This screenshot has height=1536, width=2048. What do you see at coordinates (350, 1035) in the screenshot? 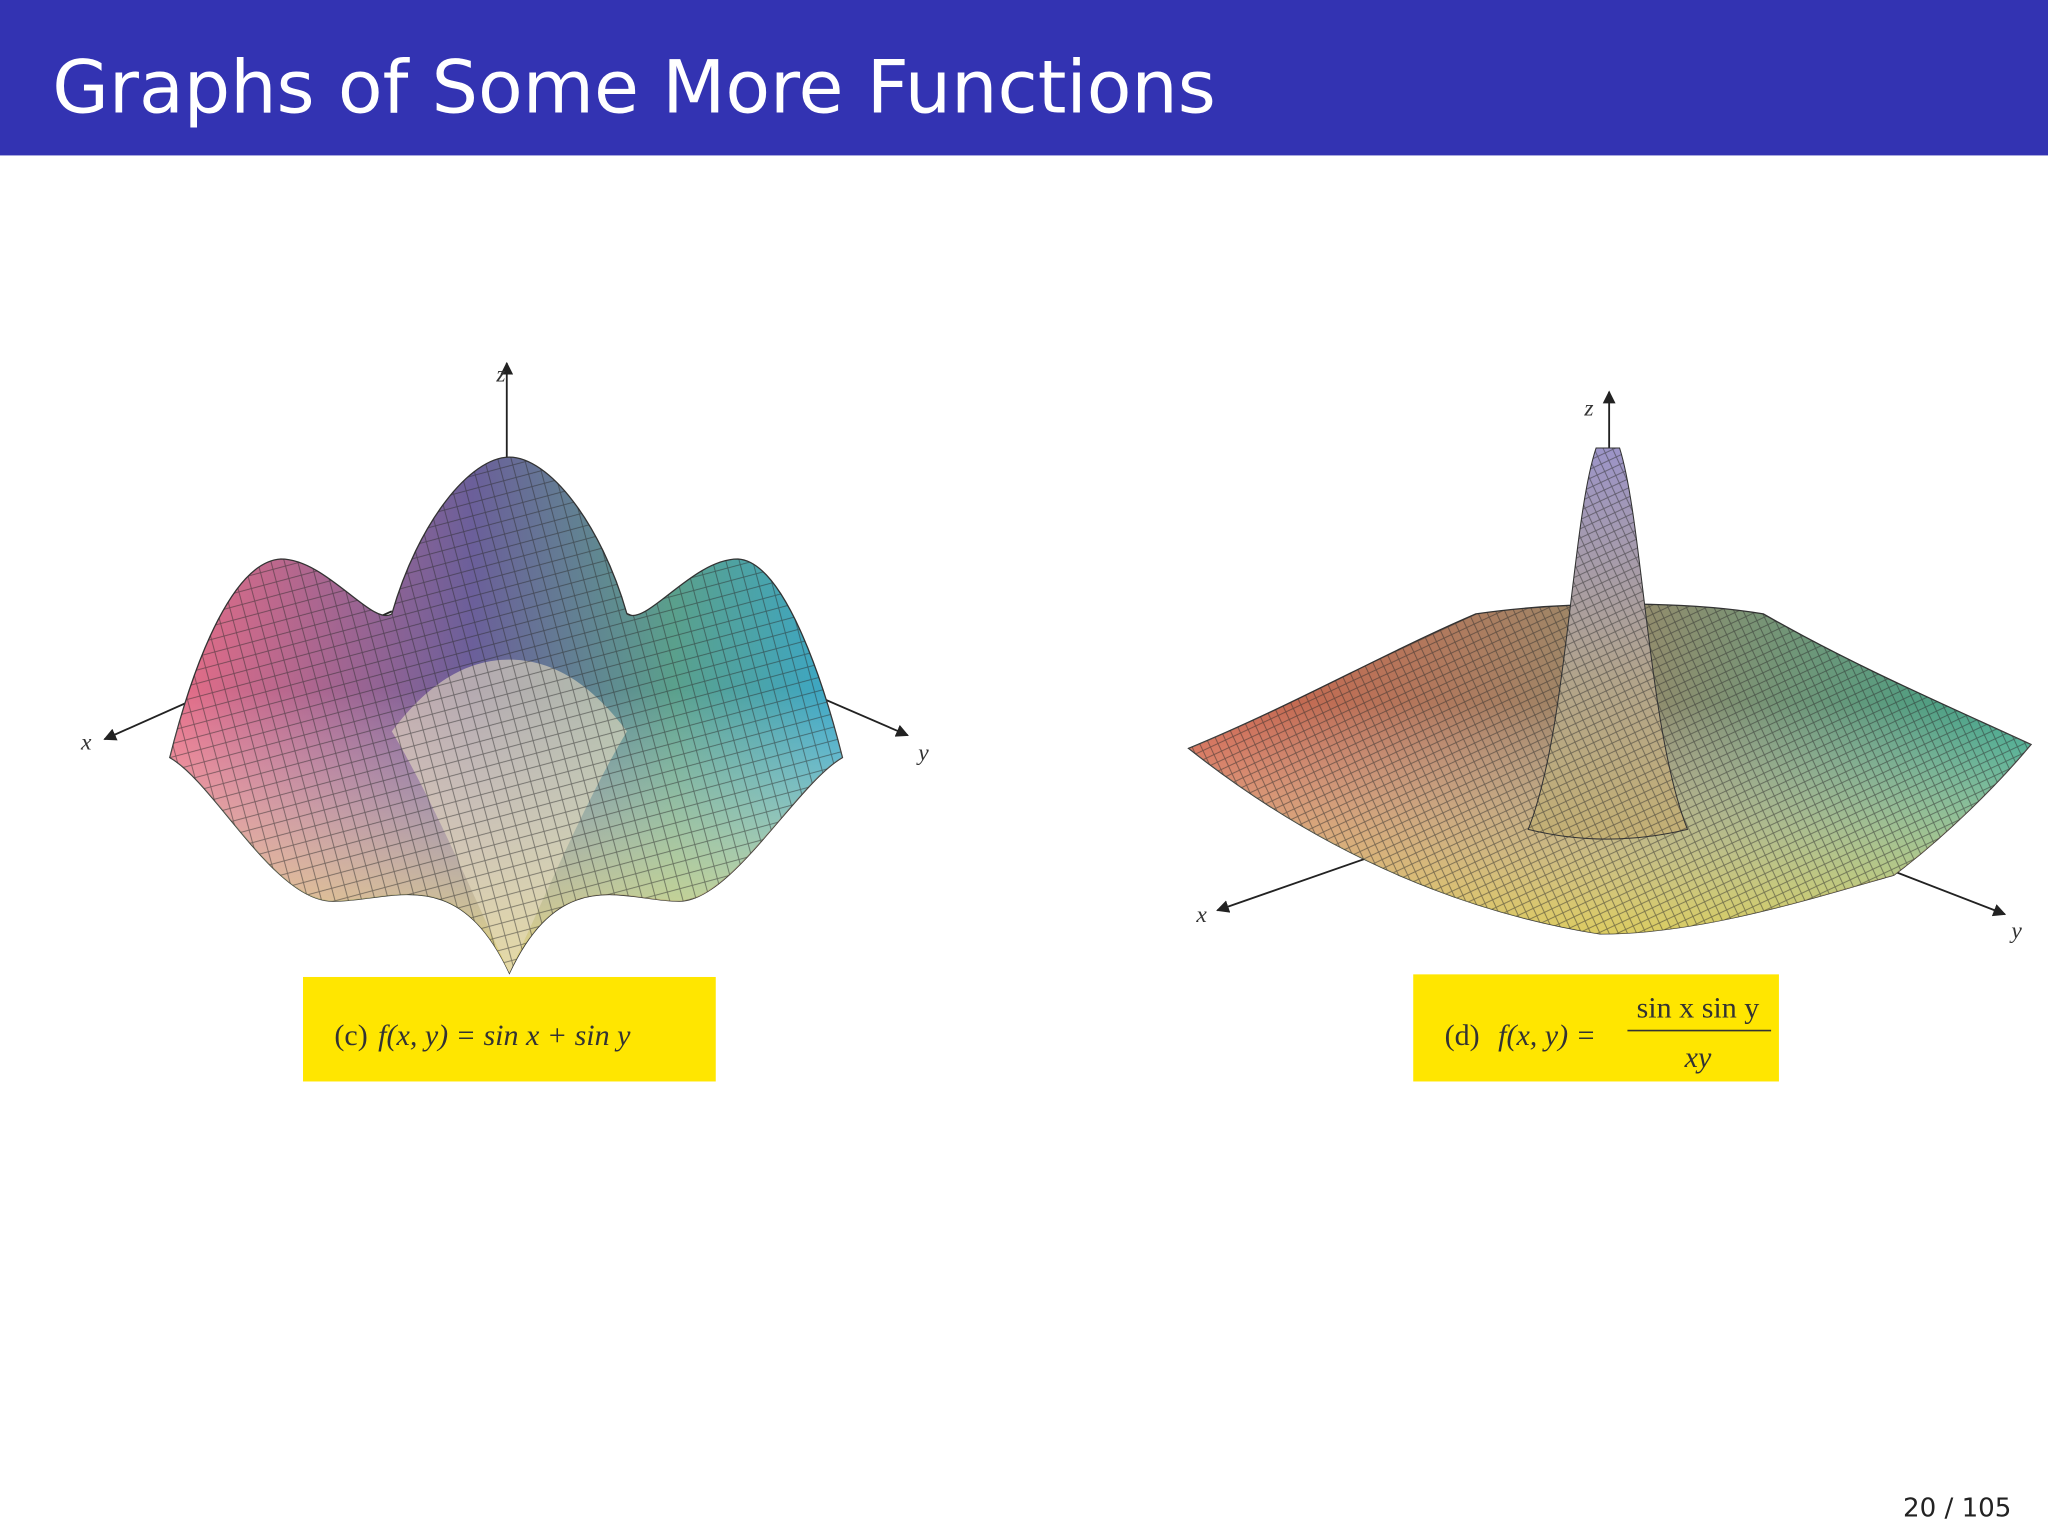
I see `caption-label: (c)` at bounding box center [350, 1035].